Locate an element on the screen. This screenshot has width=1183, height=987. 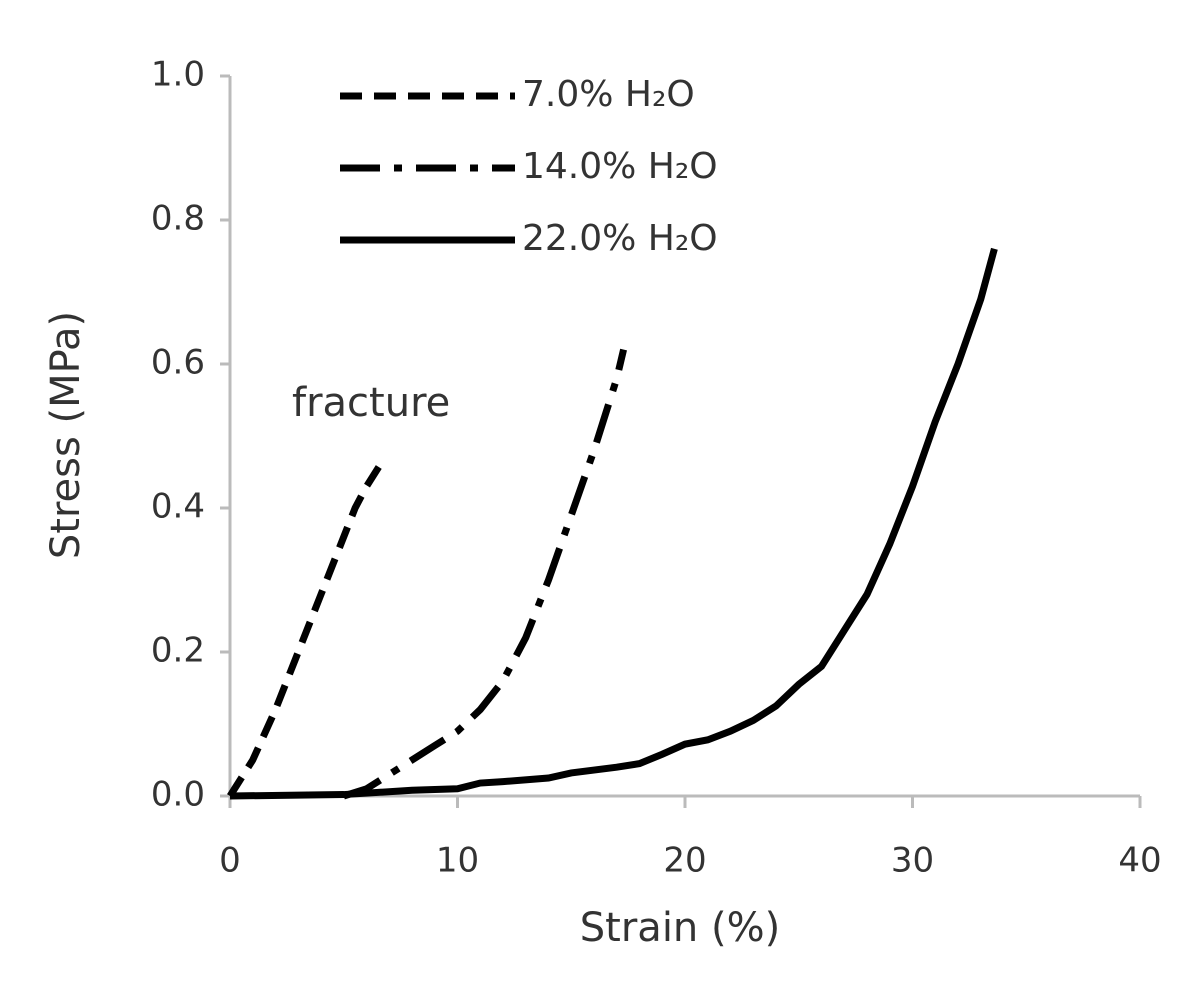
y-tick-label: 1.0 is located at coordinates (178, 75).